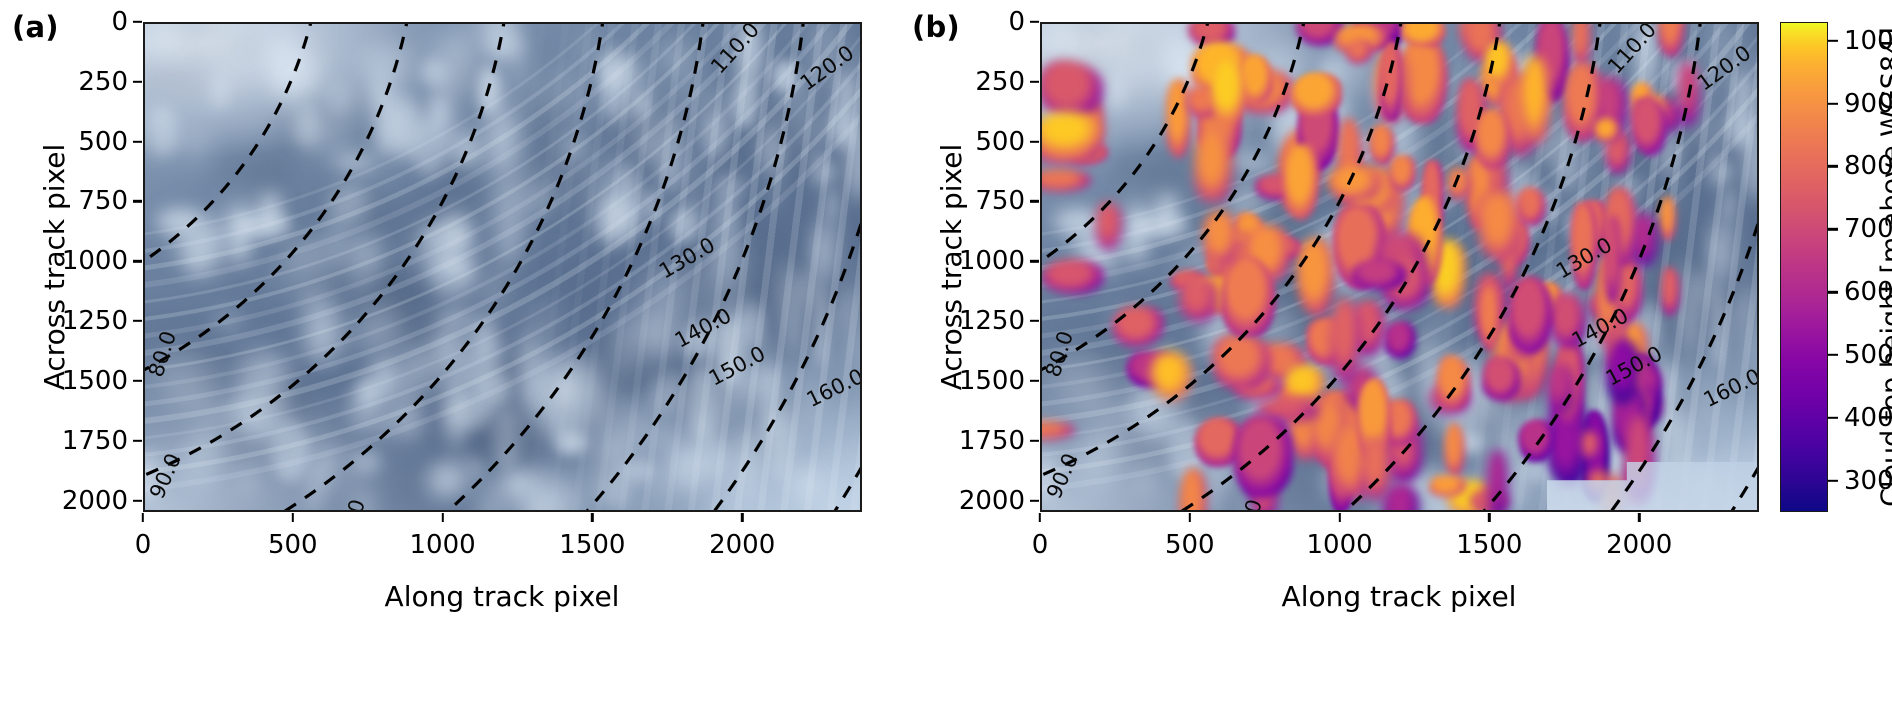  I want to click on x-tick-label: 2000, so click(1639, 545).